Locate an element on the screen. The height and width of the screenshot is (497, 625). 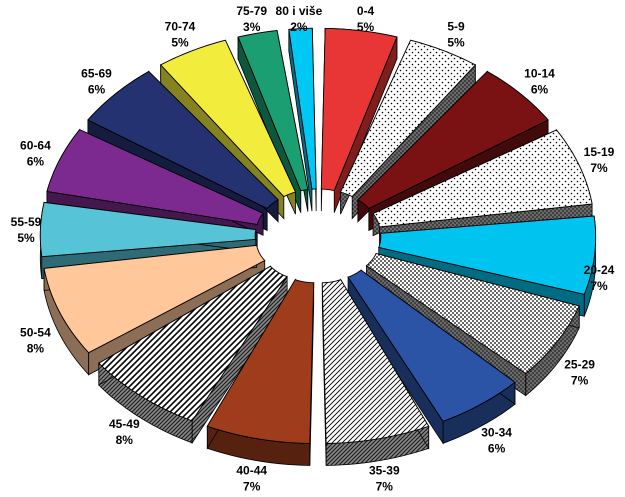
slice-label-25-29: 25-29 is located at coordinates (579, 365).